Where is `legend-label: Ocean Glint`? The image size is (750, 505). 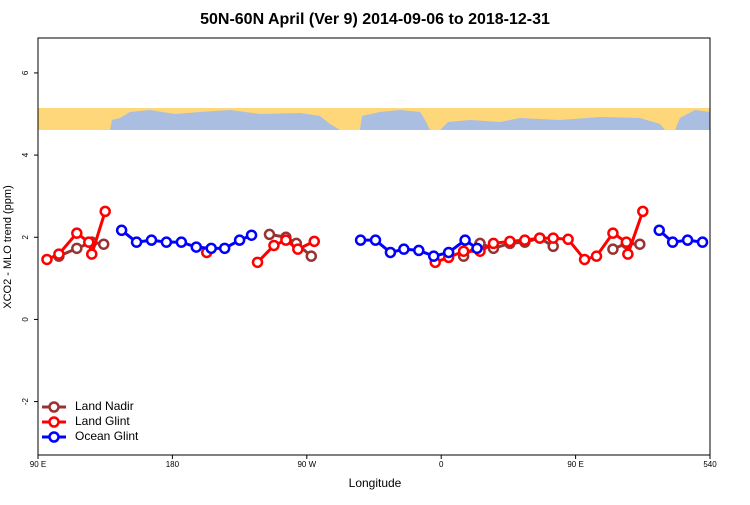 legend-label: Ocean Glint is located at coordinates (107, 436).